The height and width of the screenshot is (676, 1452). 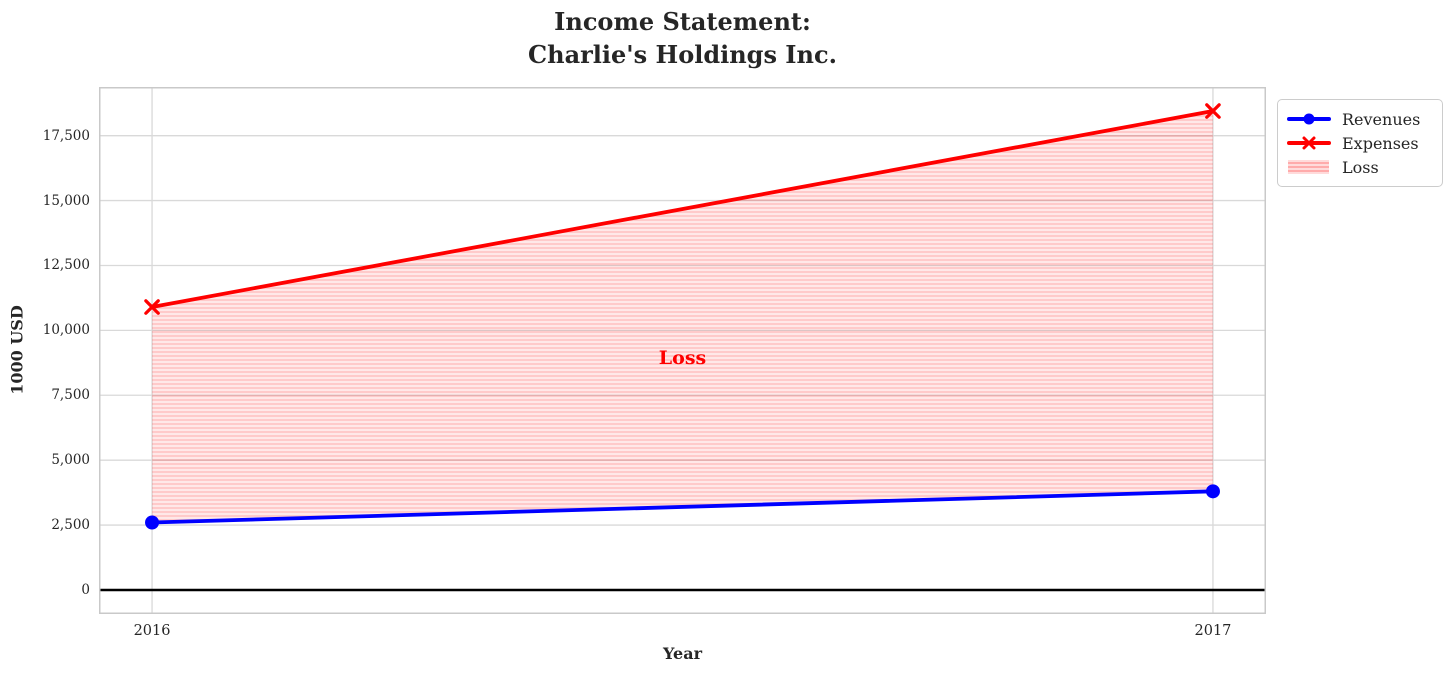 What do you see at coordinates (1308, 167) in the screenshot?
I see `legend-loss-swatch-icon` at bounding box center [1308, 167].